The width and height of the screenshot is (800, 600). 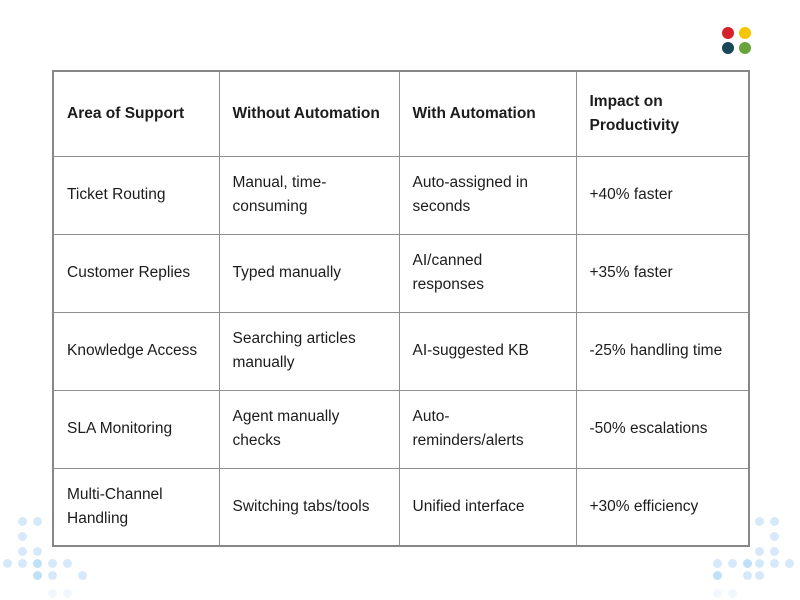 I want to click on table-cell: -50% escalations, so click(x=662, y=429).